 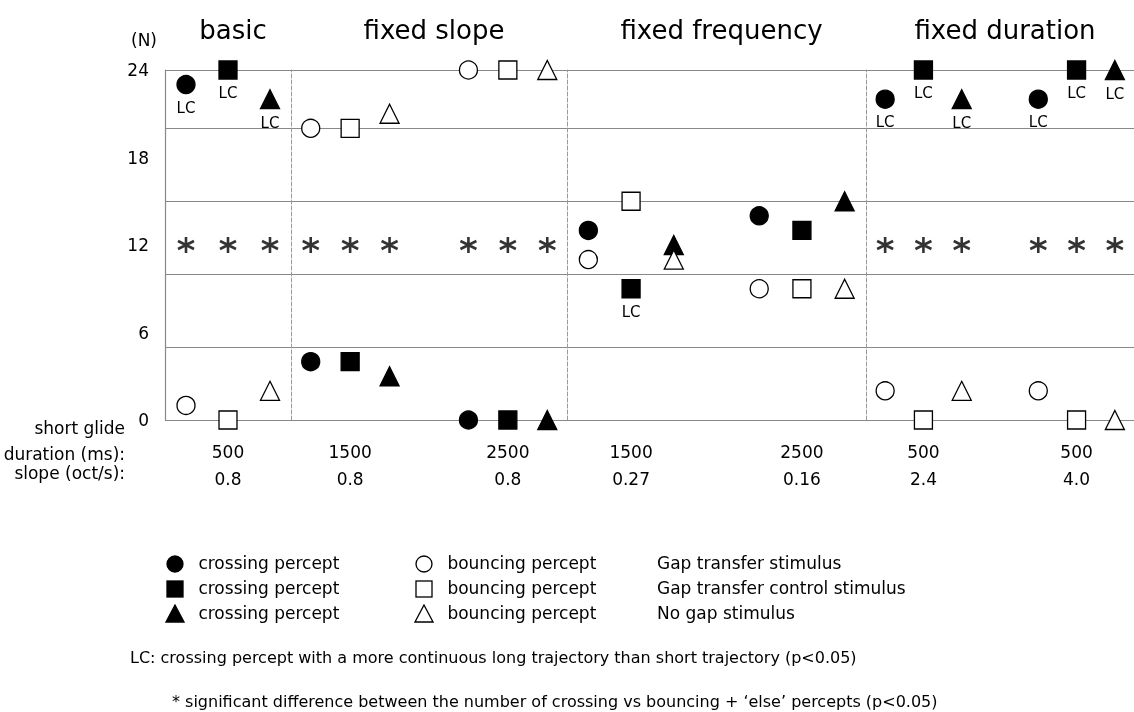 I want to click on x-tick-label: 2500 0.16, so click(x=802, y=465).